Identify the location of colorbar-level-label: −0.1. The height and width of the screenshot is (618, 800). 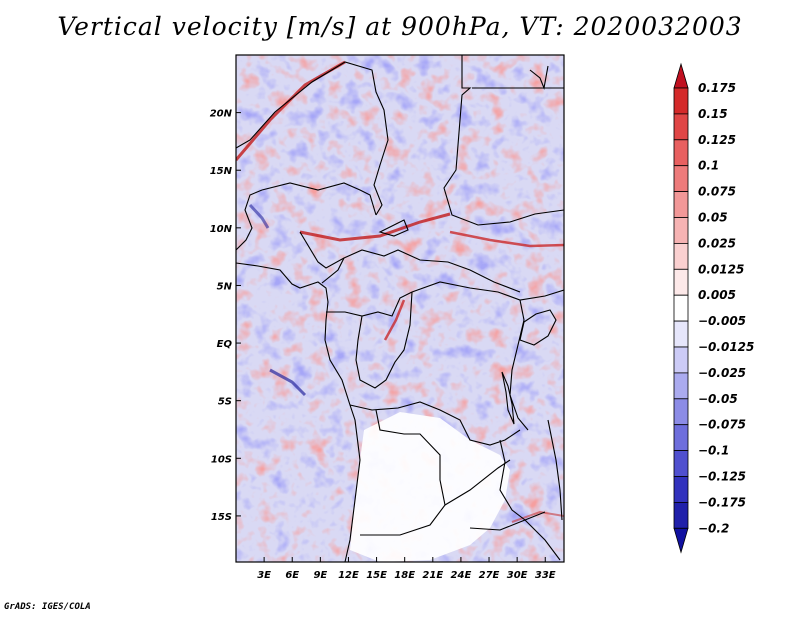
(713, 451).